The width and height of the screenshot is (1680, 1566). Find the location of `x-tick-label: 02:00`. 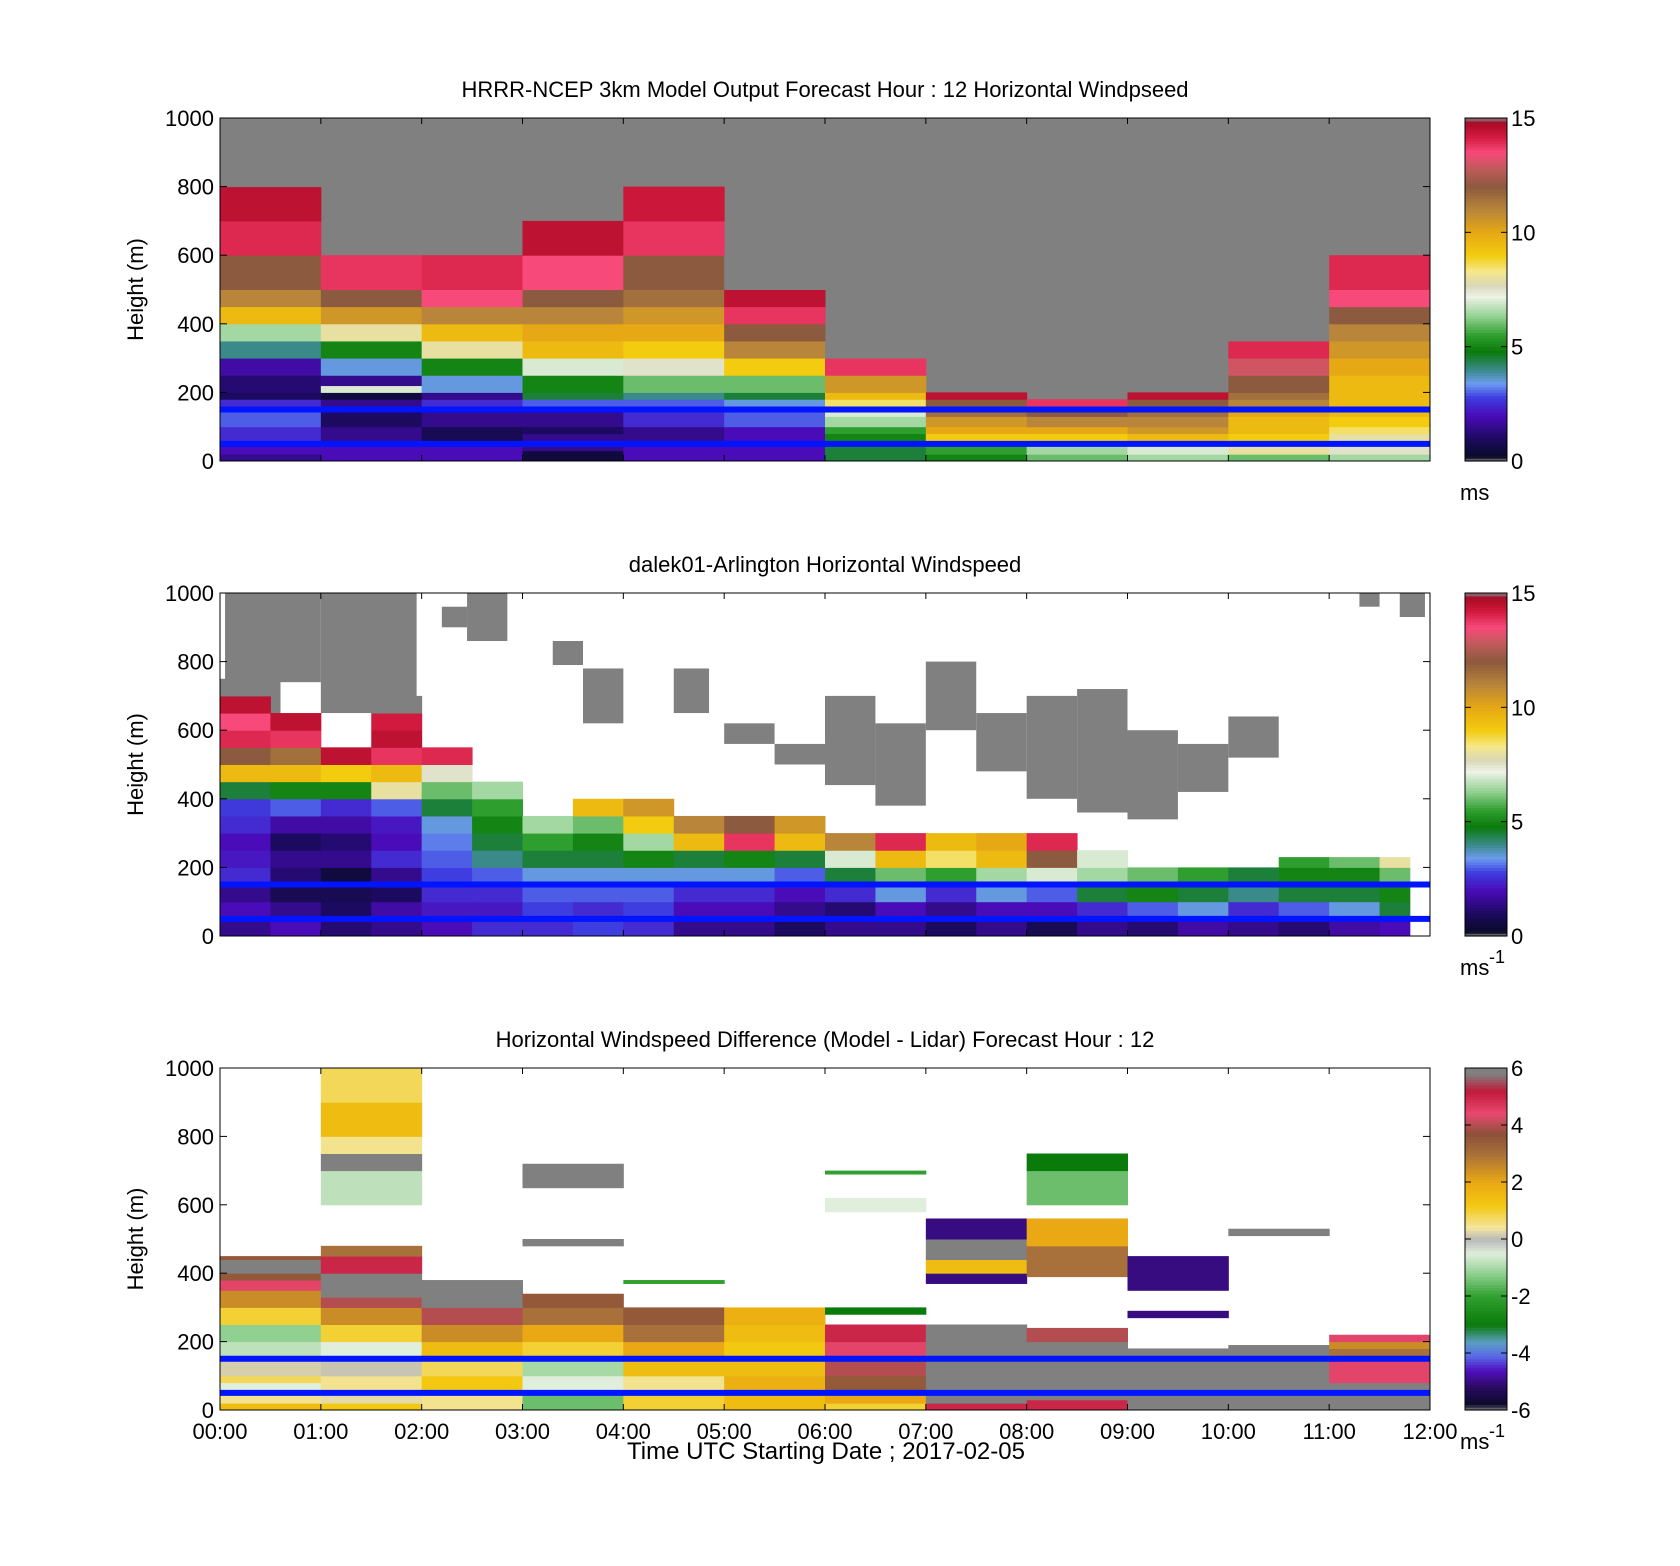

x-tick-label: 02:00 is located at coordinates (421, 1431).